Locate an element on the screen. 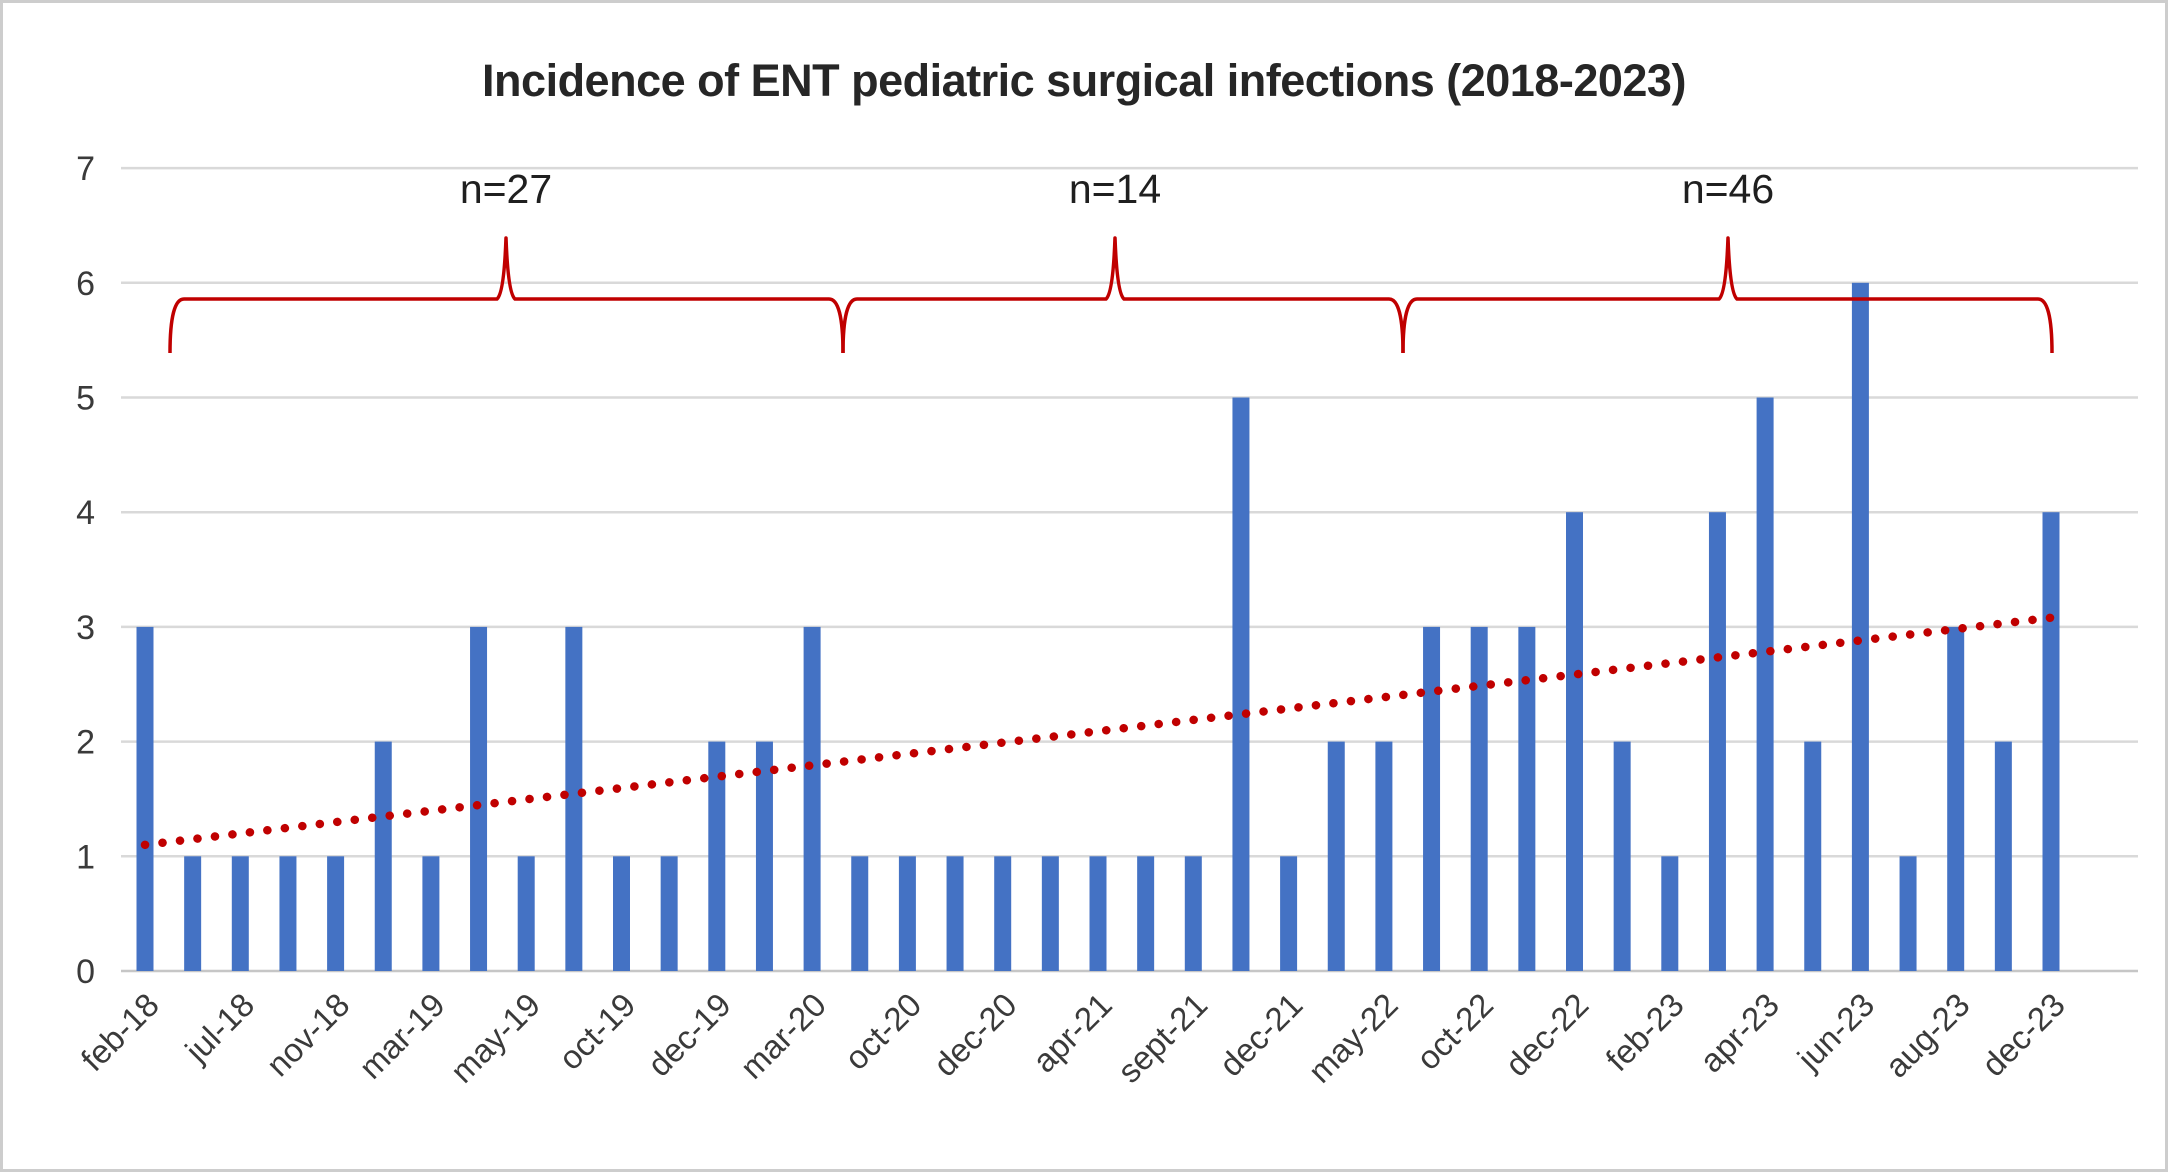 The image size is (2168, 1172). y-tick-label: 2 is located at coordinates (85, 743).